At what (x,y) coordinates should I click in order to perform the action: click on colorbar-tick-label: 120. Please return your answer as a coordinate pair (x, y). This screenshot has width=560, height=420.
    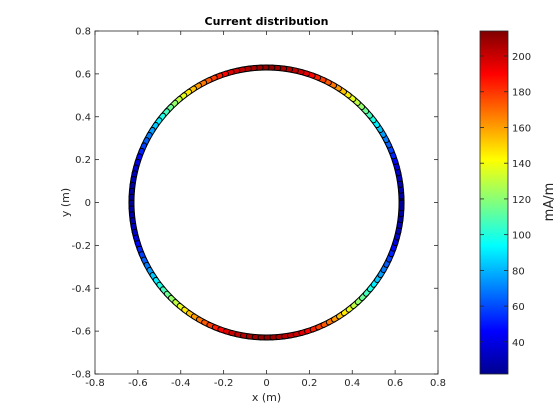
    Looking at the image, I should click on (521, 200).